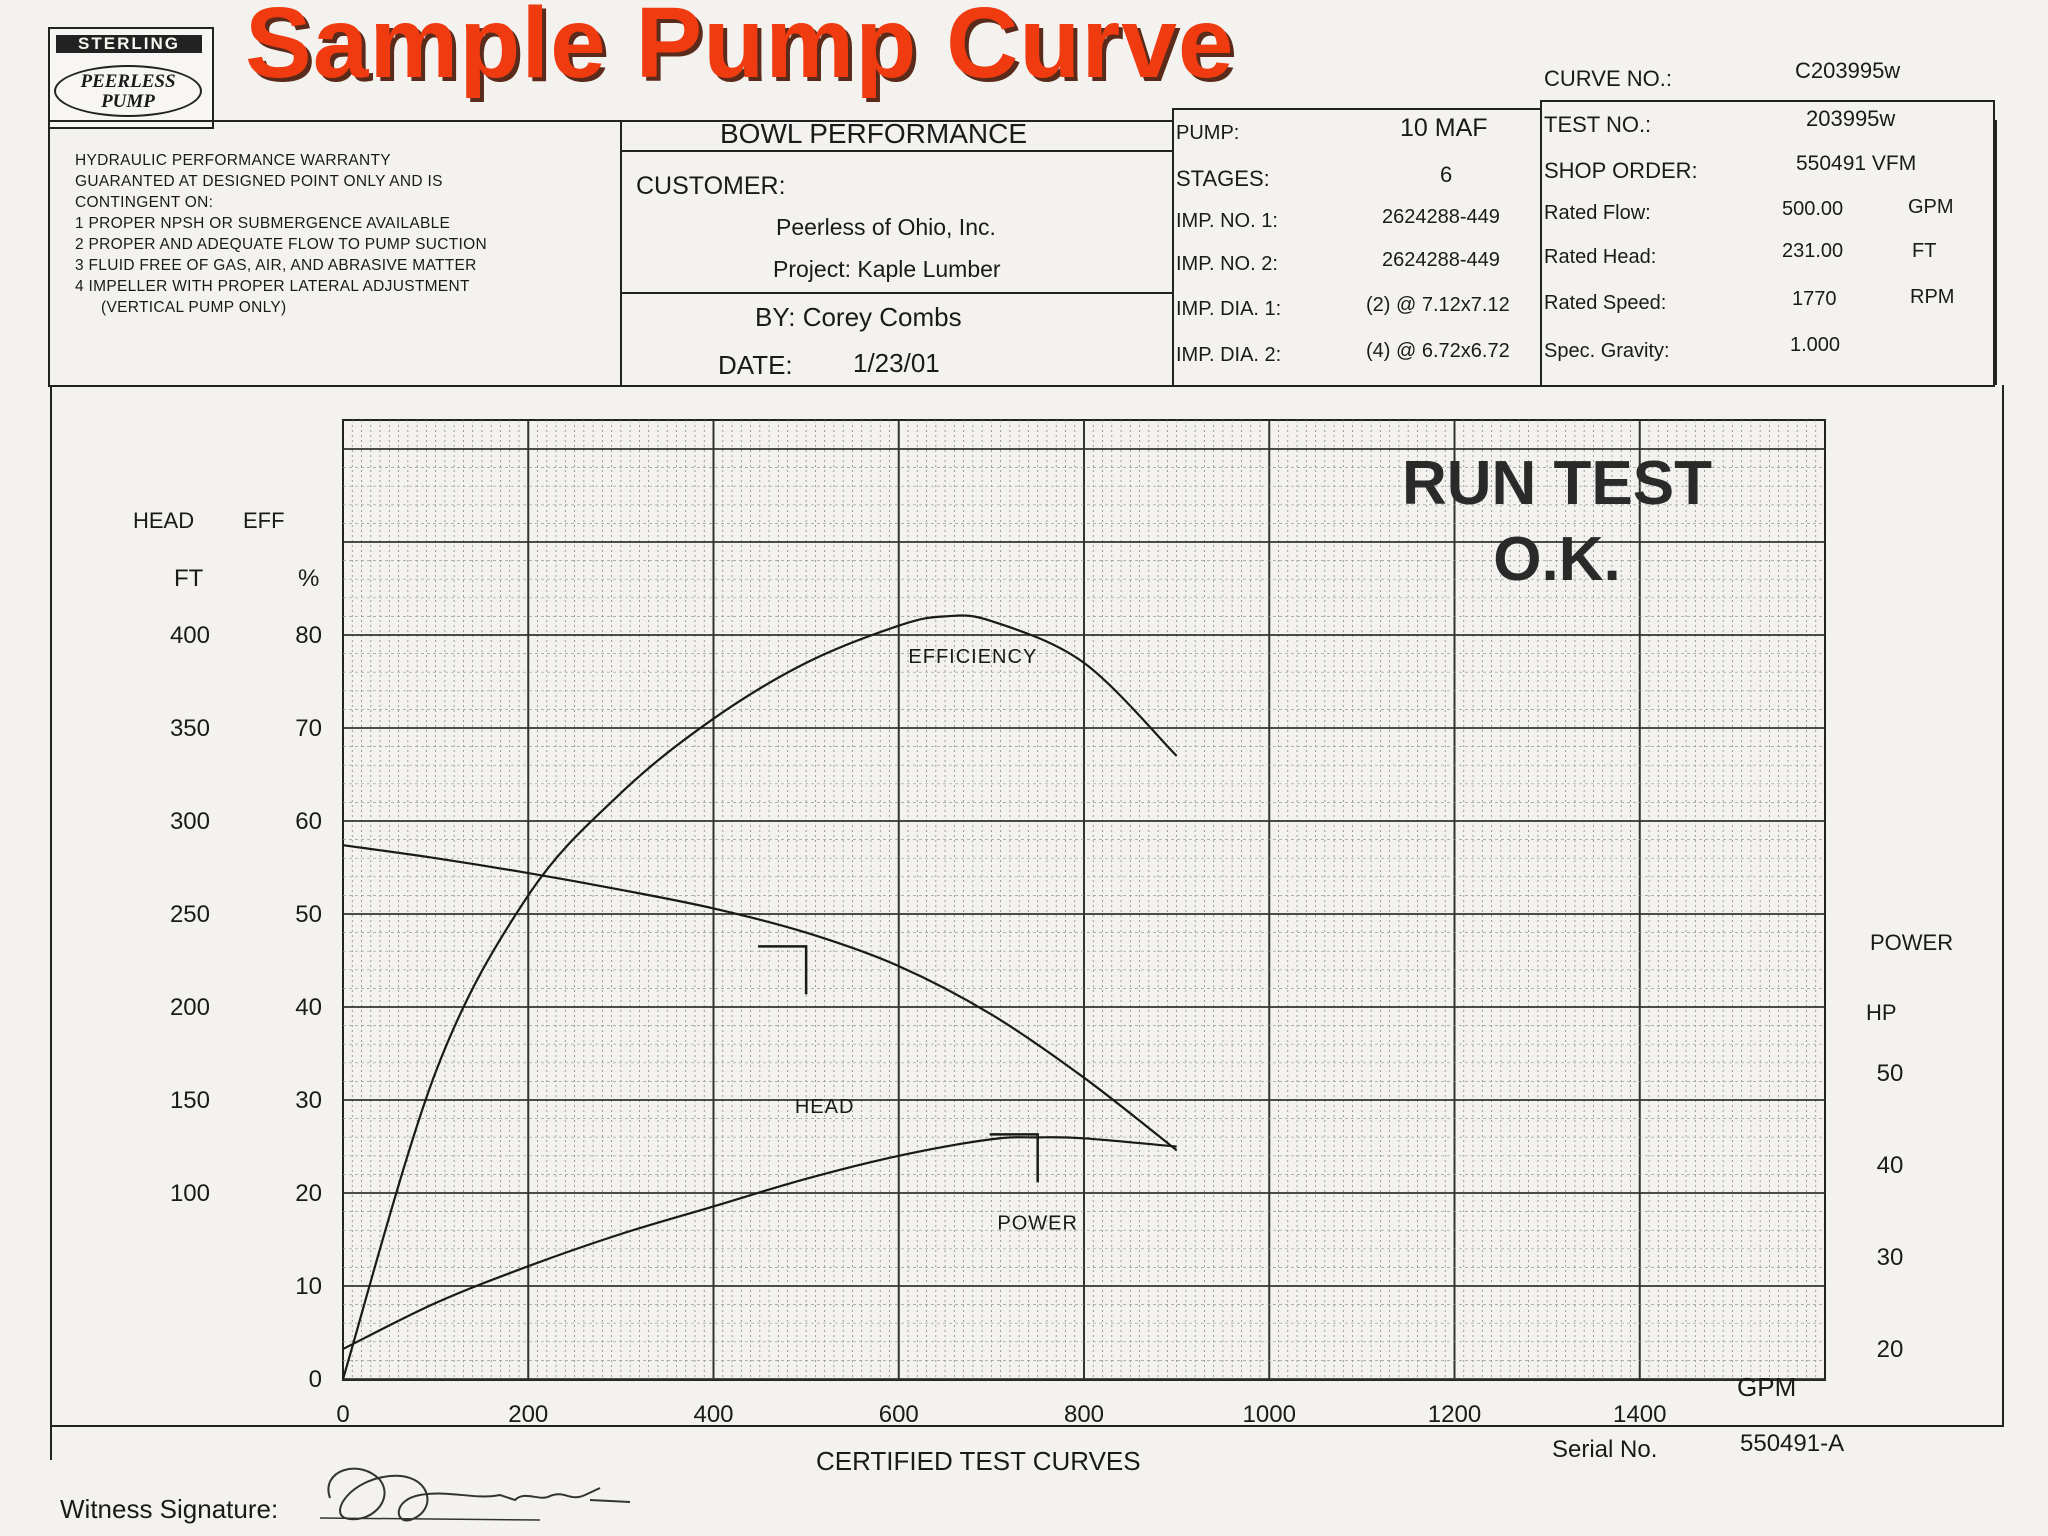 This screenshot has width=2048, height=1536. I want to click on x-tick-label: 1000, so click(1269, 1414).